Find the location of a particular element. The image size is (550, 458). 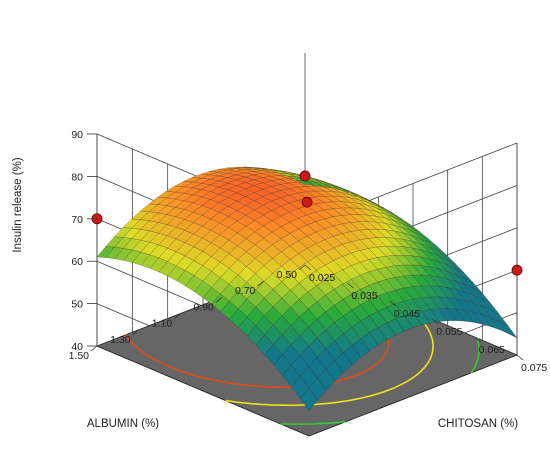

z-tick-label: 60 is located at coordinates (77, 262).